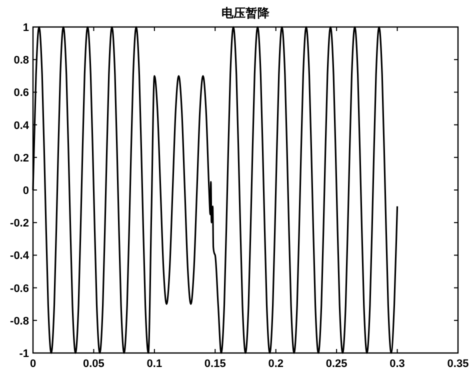 This screenshot has height=379, width=474. I want to click on x-tick-label: 0.15, so click(215, 364).